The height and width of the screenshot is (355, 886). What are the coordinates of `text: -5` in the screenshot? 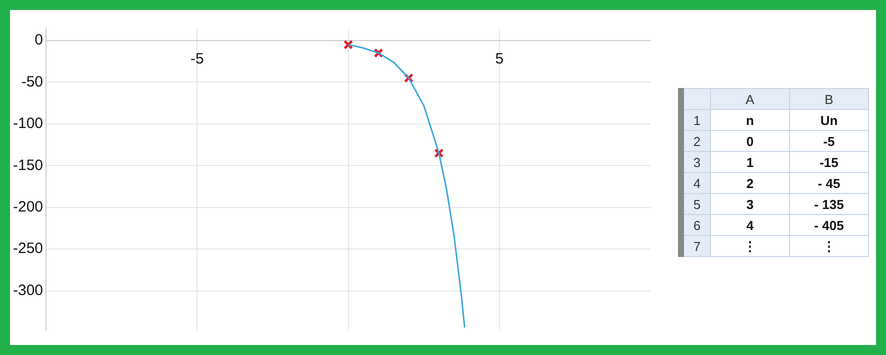 It's located at (829, 141).